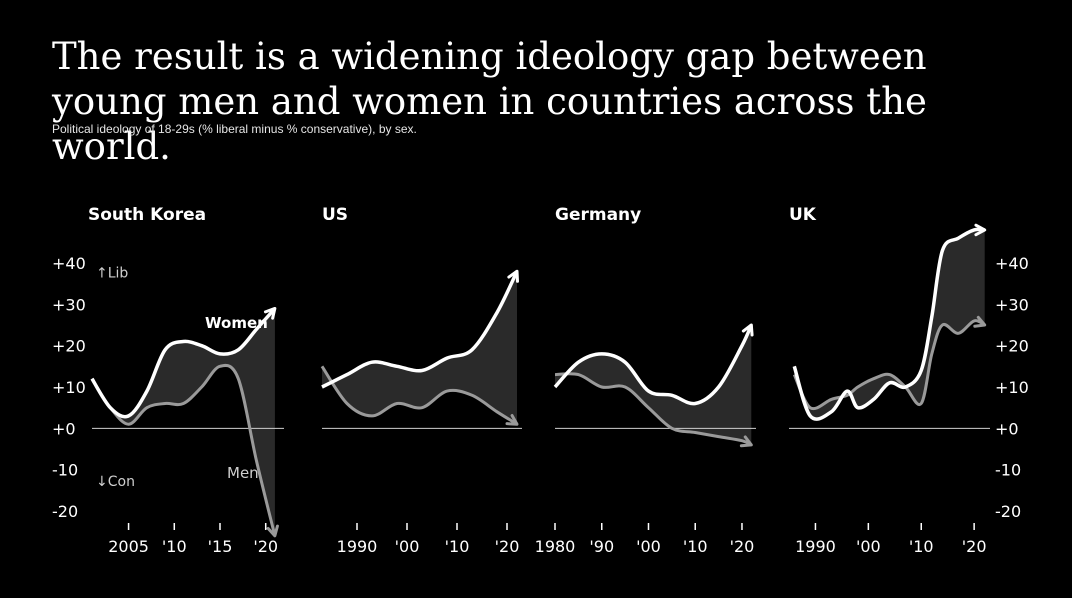 This screenshot has width=1072, height=598. Describe the element at coordinates (115, 482) in the screenshot. I see `con-annotation: ↓Con` at that location.